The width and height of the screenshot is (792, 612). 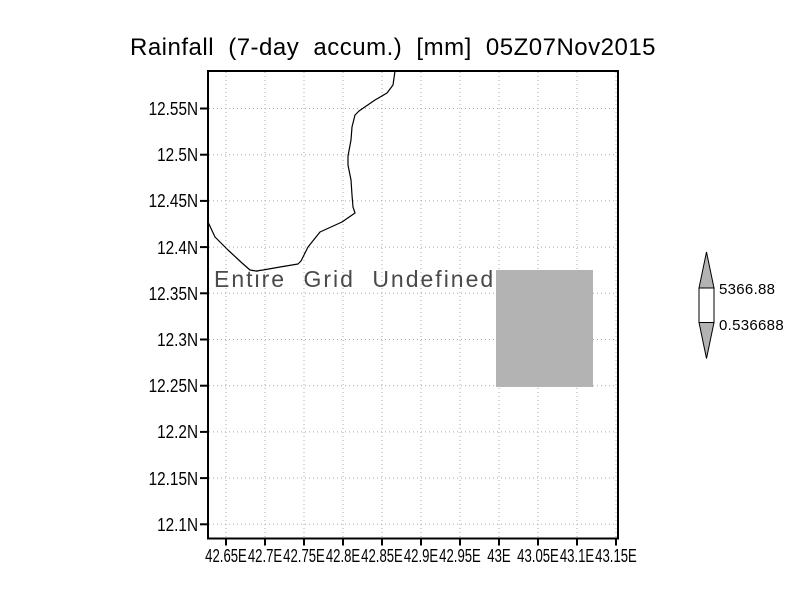 I want to click on y-tick-label: 12.1N, so click(x=177, y=524).